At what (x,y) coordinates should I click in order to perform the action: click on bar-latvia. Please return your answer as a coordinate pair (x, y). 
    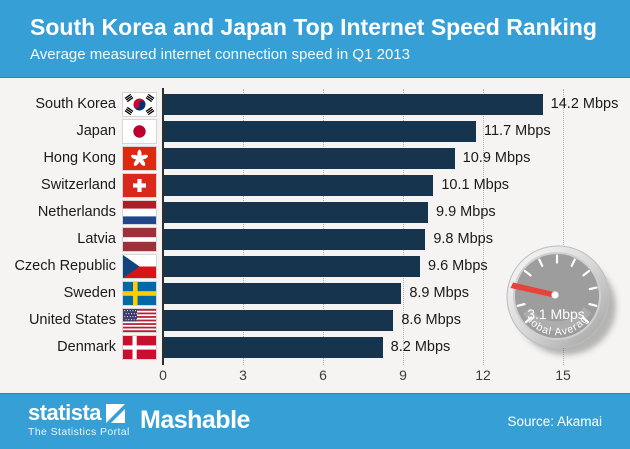
    Looking at the image, I should click on (295, 239).